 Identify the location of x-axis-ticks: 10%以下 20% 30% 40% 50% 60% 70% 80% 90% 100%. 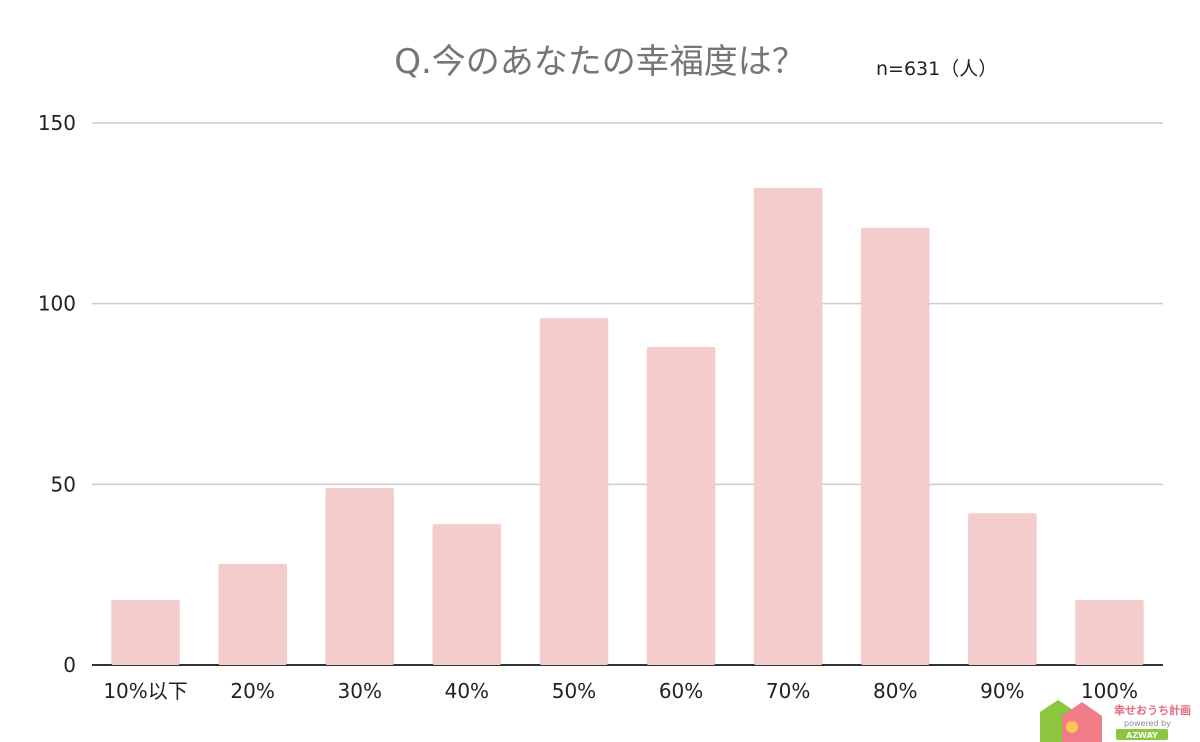
(620, 691).